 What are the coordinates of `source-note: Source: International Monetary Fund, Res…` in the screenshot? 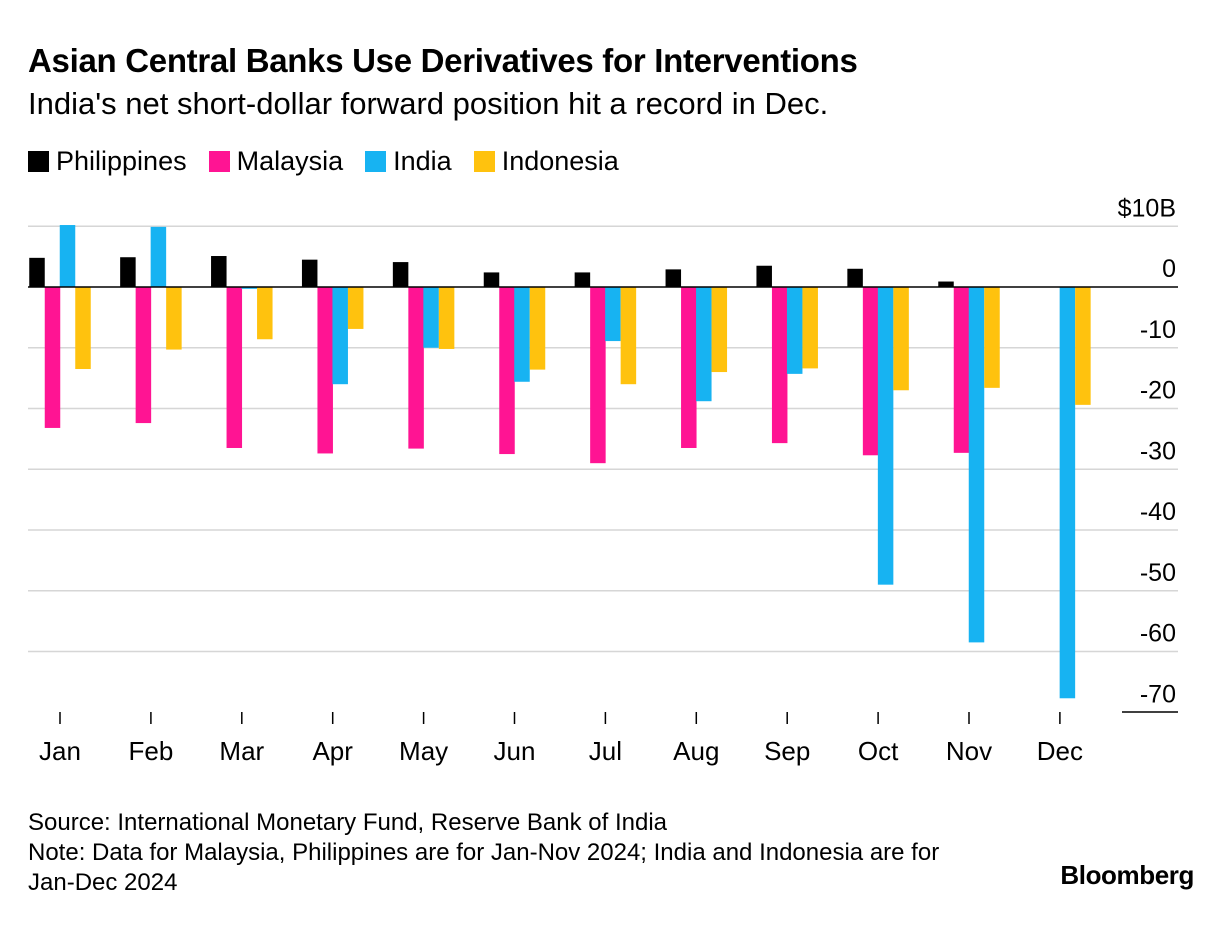 It's located at (348, 822).